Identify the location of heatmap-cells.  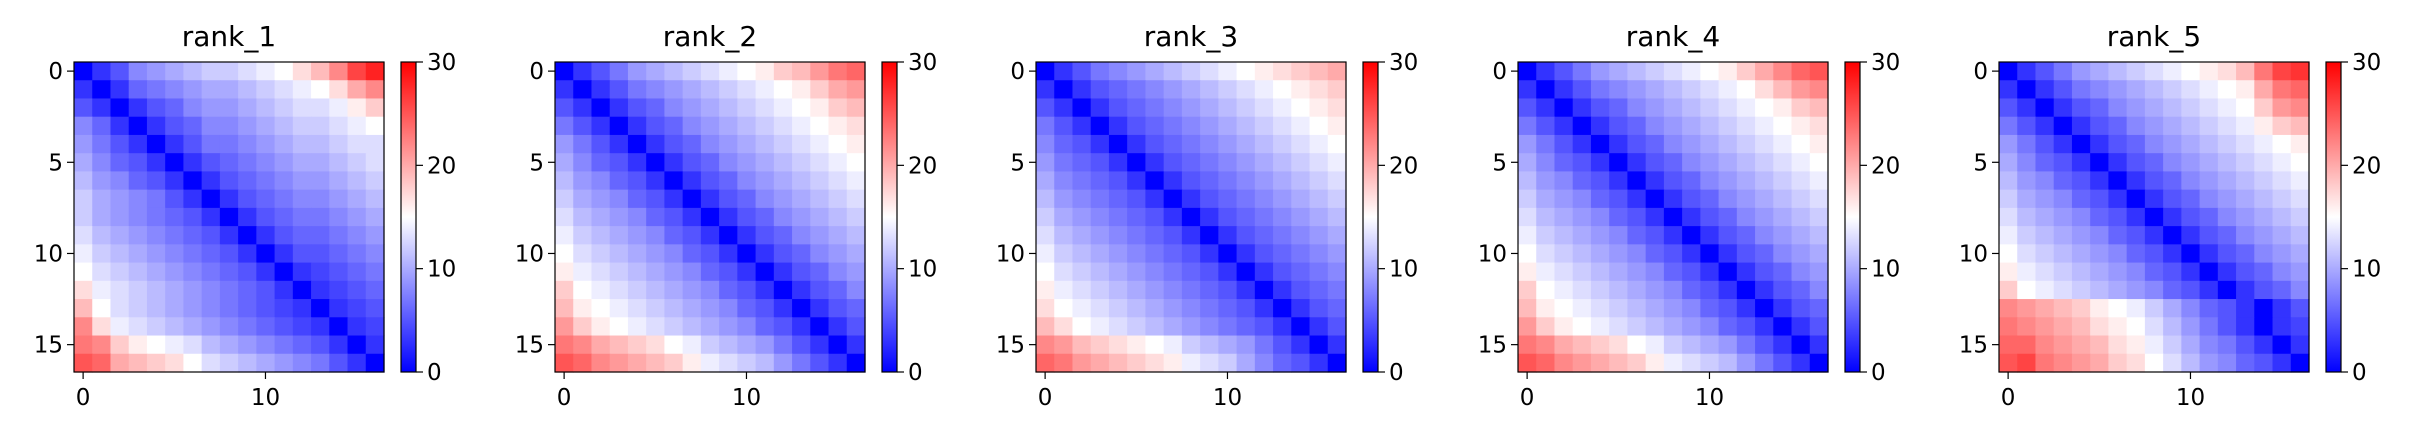
(229, 217).